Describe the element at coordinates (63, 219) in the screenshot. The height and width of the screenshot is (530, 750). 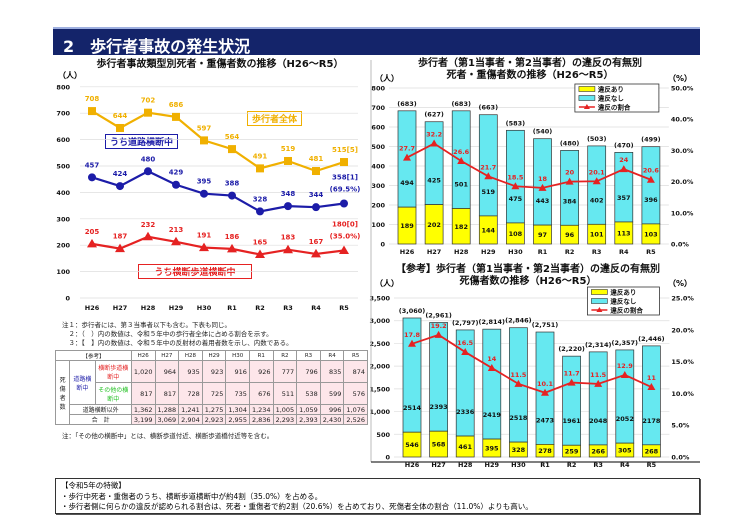
I see `y-tick-label: 300` at that location.